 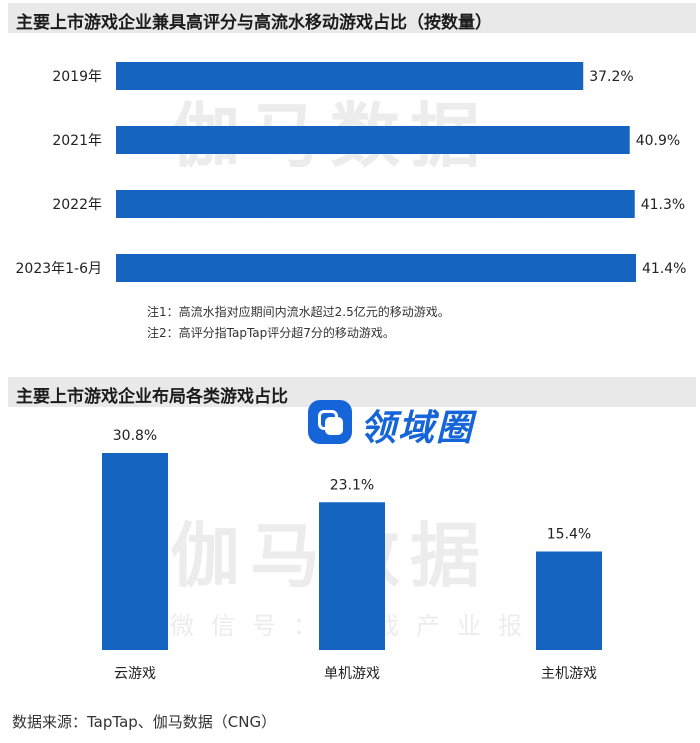 What do you see at coordinates (569, 674) in the screenshot?
I see `column-category-label-3: 主机游戏` at bounding box center [569, 674].